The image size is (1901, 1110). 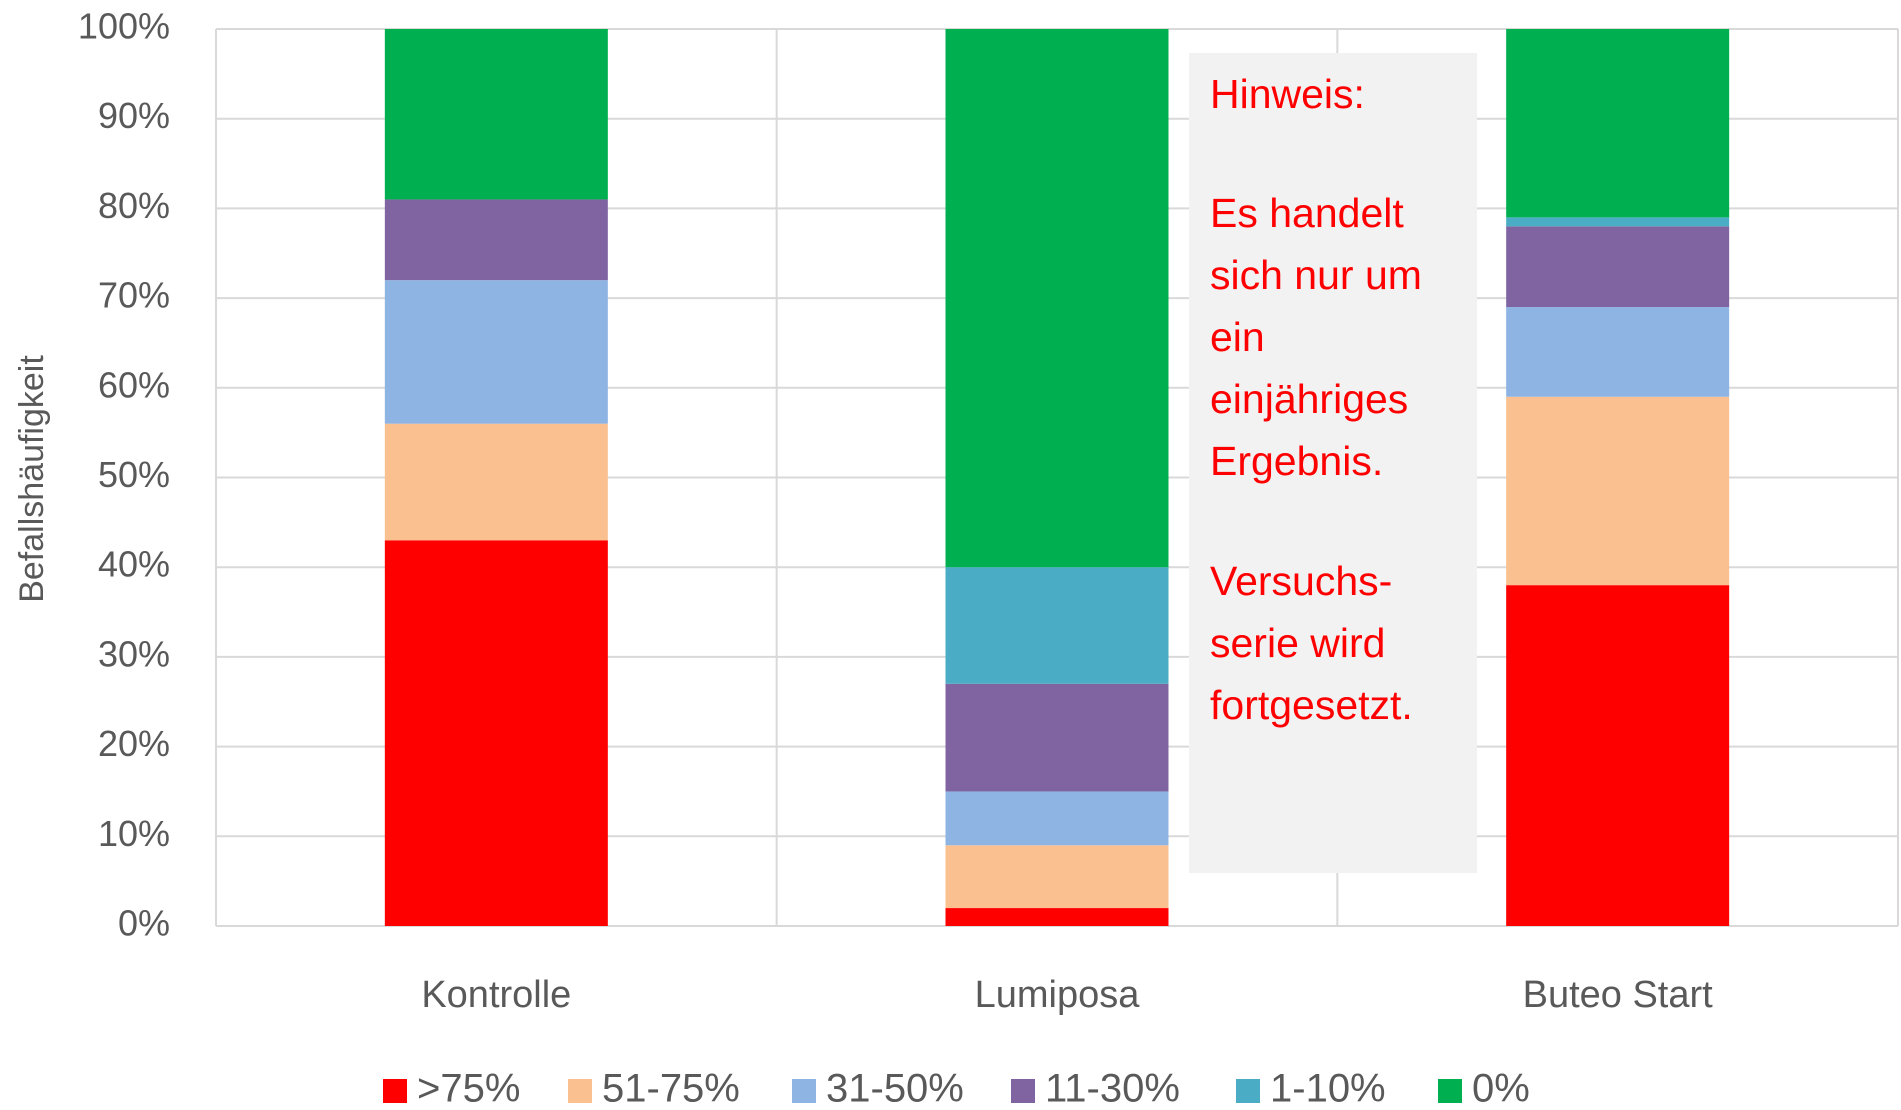 What do you see at coordinates (134, 295) in the screenshot?
I see `y-tick-label: 70%` at bounding box center [134, 295].